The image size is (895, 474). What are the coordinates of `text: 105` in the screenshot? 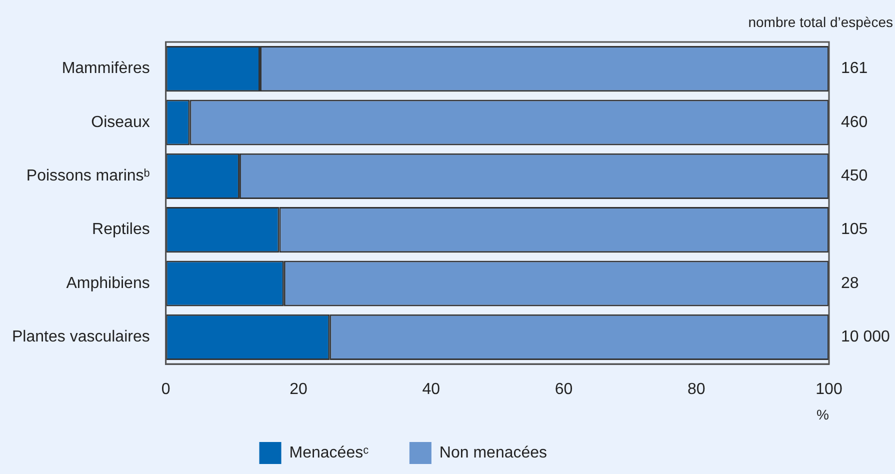 It's located at (854, 229).